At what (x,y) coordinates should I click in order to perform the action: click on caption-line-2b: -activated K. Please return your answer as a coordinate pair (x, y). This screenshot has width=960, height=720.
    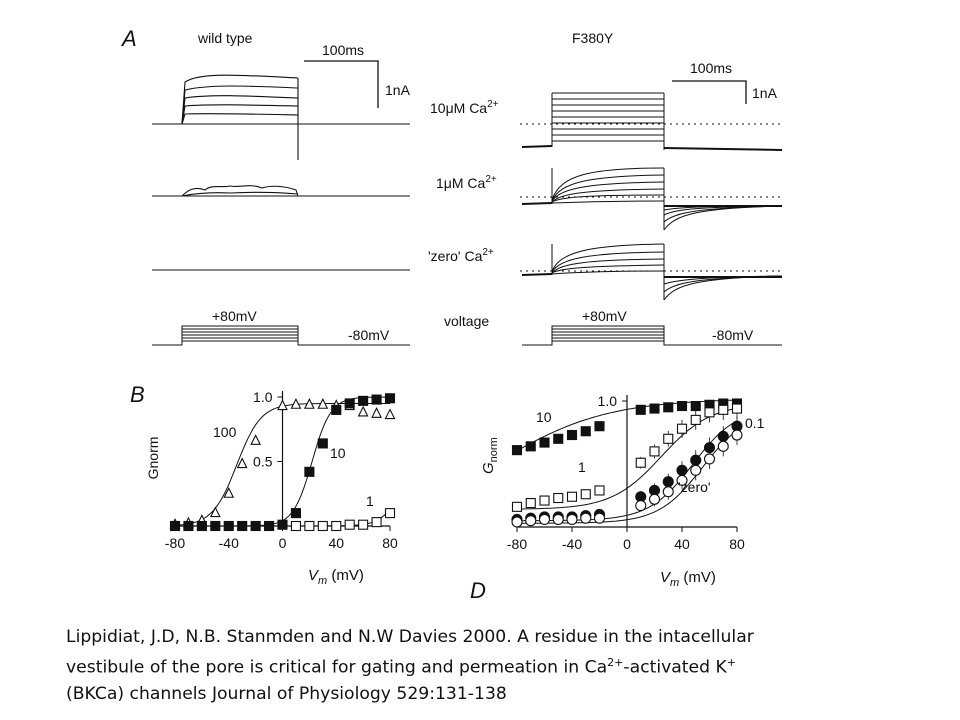
    Looking at the image, I should click on (675, 667).